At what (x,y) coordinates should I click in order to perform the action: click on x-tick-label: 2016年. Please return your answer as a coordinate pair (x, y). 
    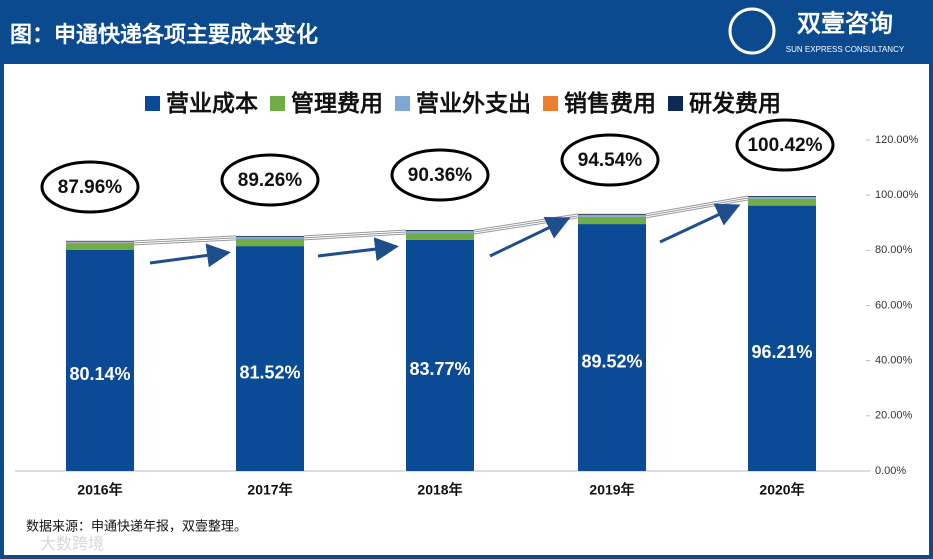
    Looking at the image, I should click on (99, 490).